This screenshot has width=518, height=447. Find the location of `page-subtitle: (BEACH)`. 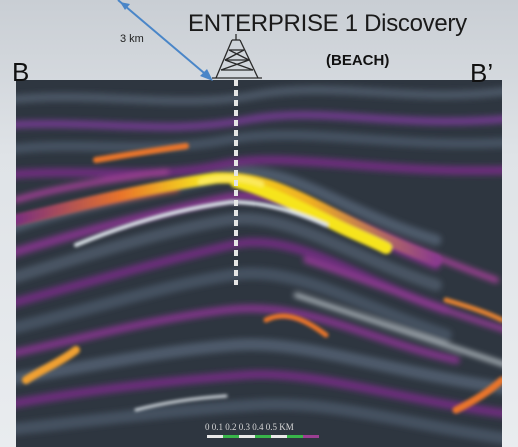

page-subtitle: (BEACH) is located at coordinates (358, 60).